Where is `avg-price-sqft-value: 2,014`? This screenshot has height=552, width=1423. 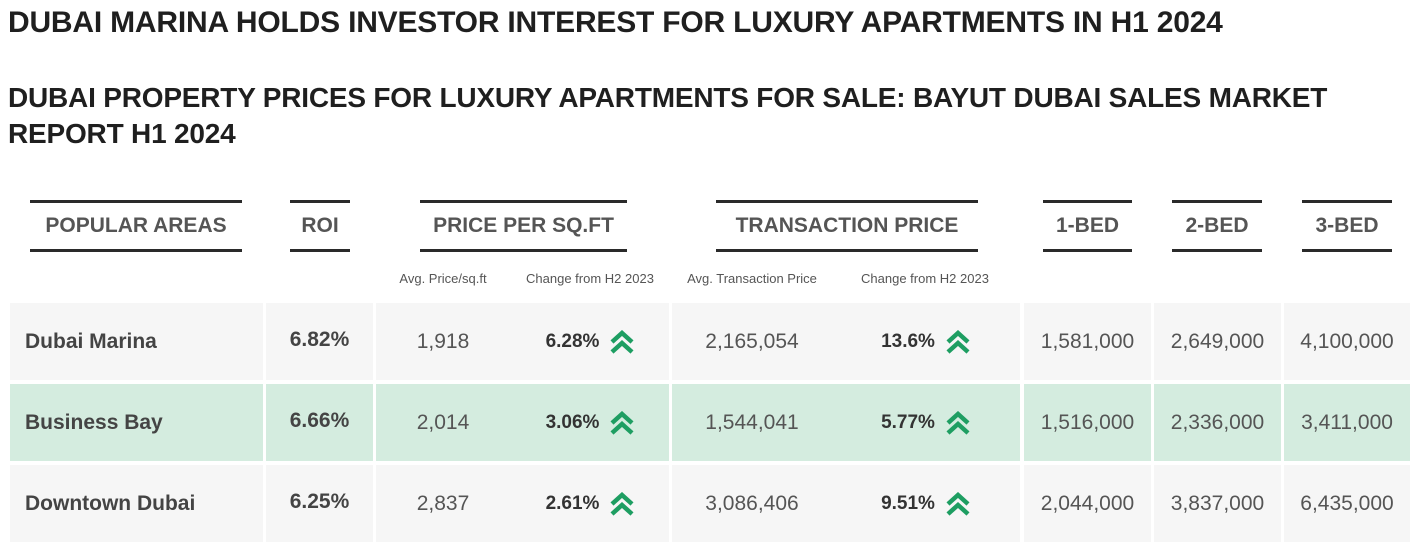
avg-price-sqft-value: 2,014 is located at coordinates (443, 422).